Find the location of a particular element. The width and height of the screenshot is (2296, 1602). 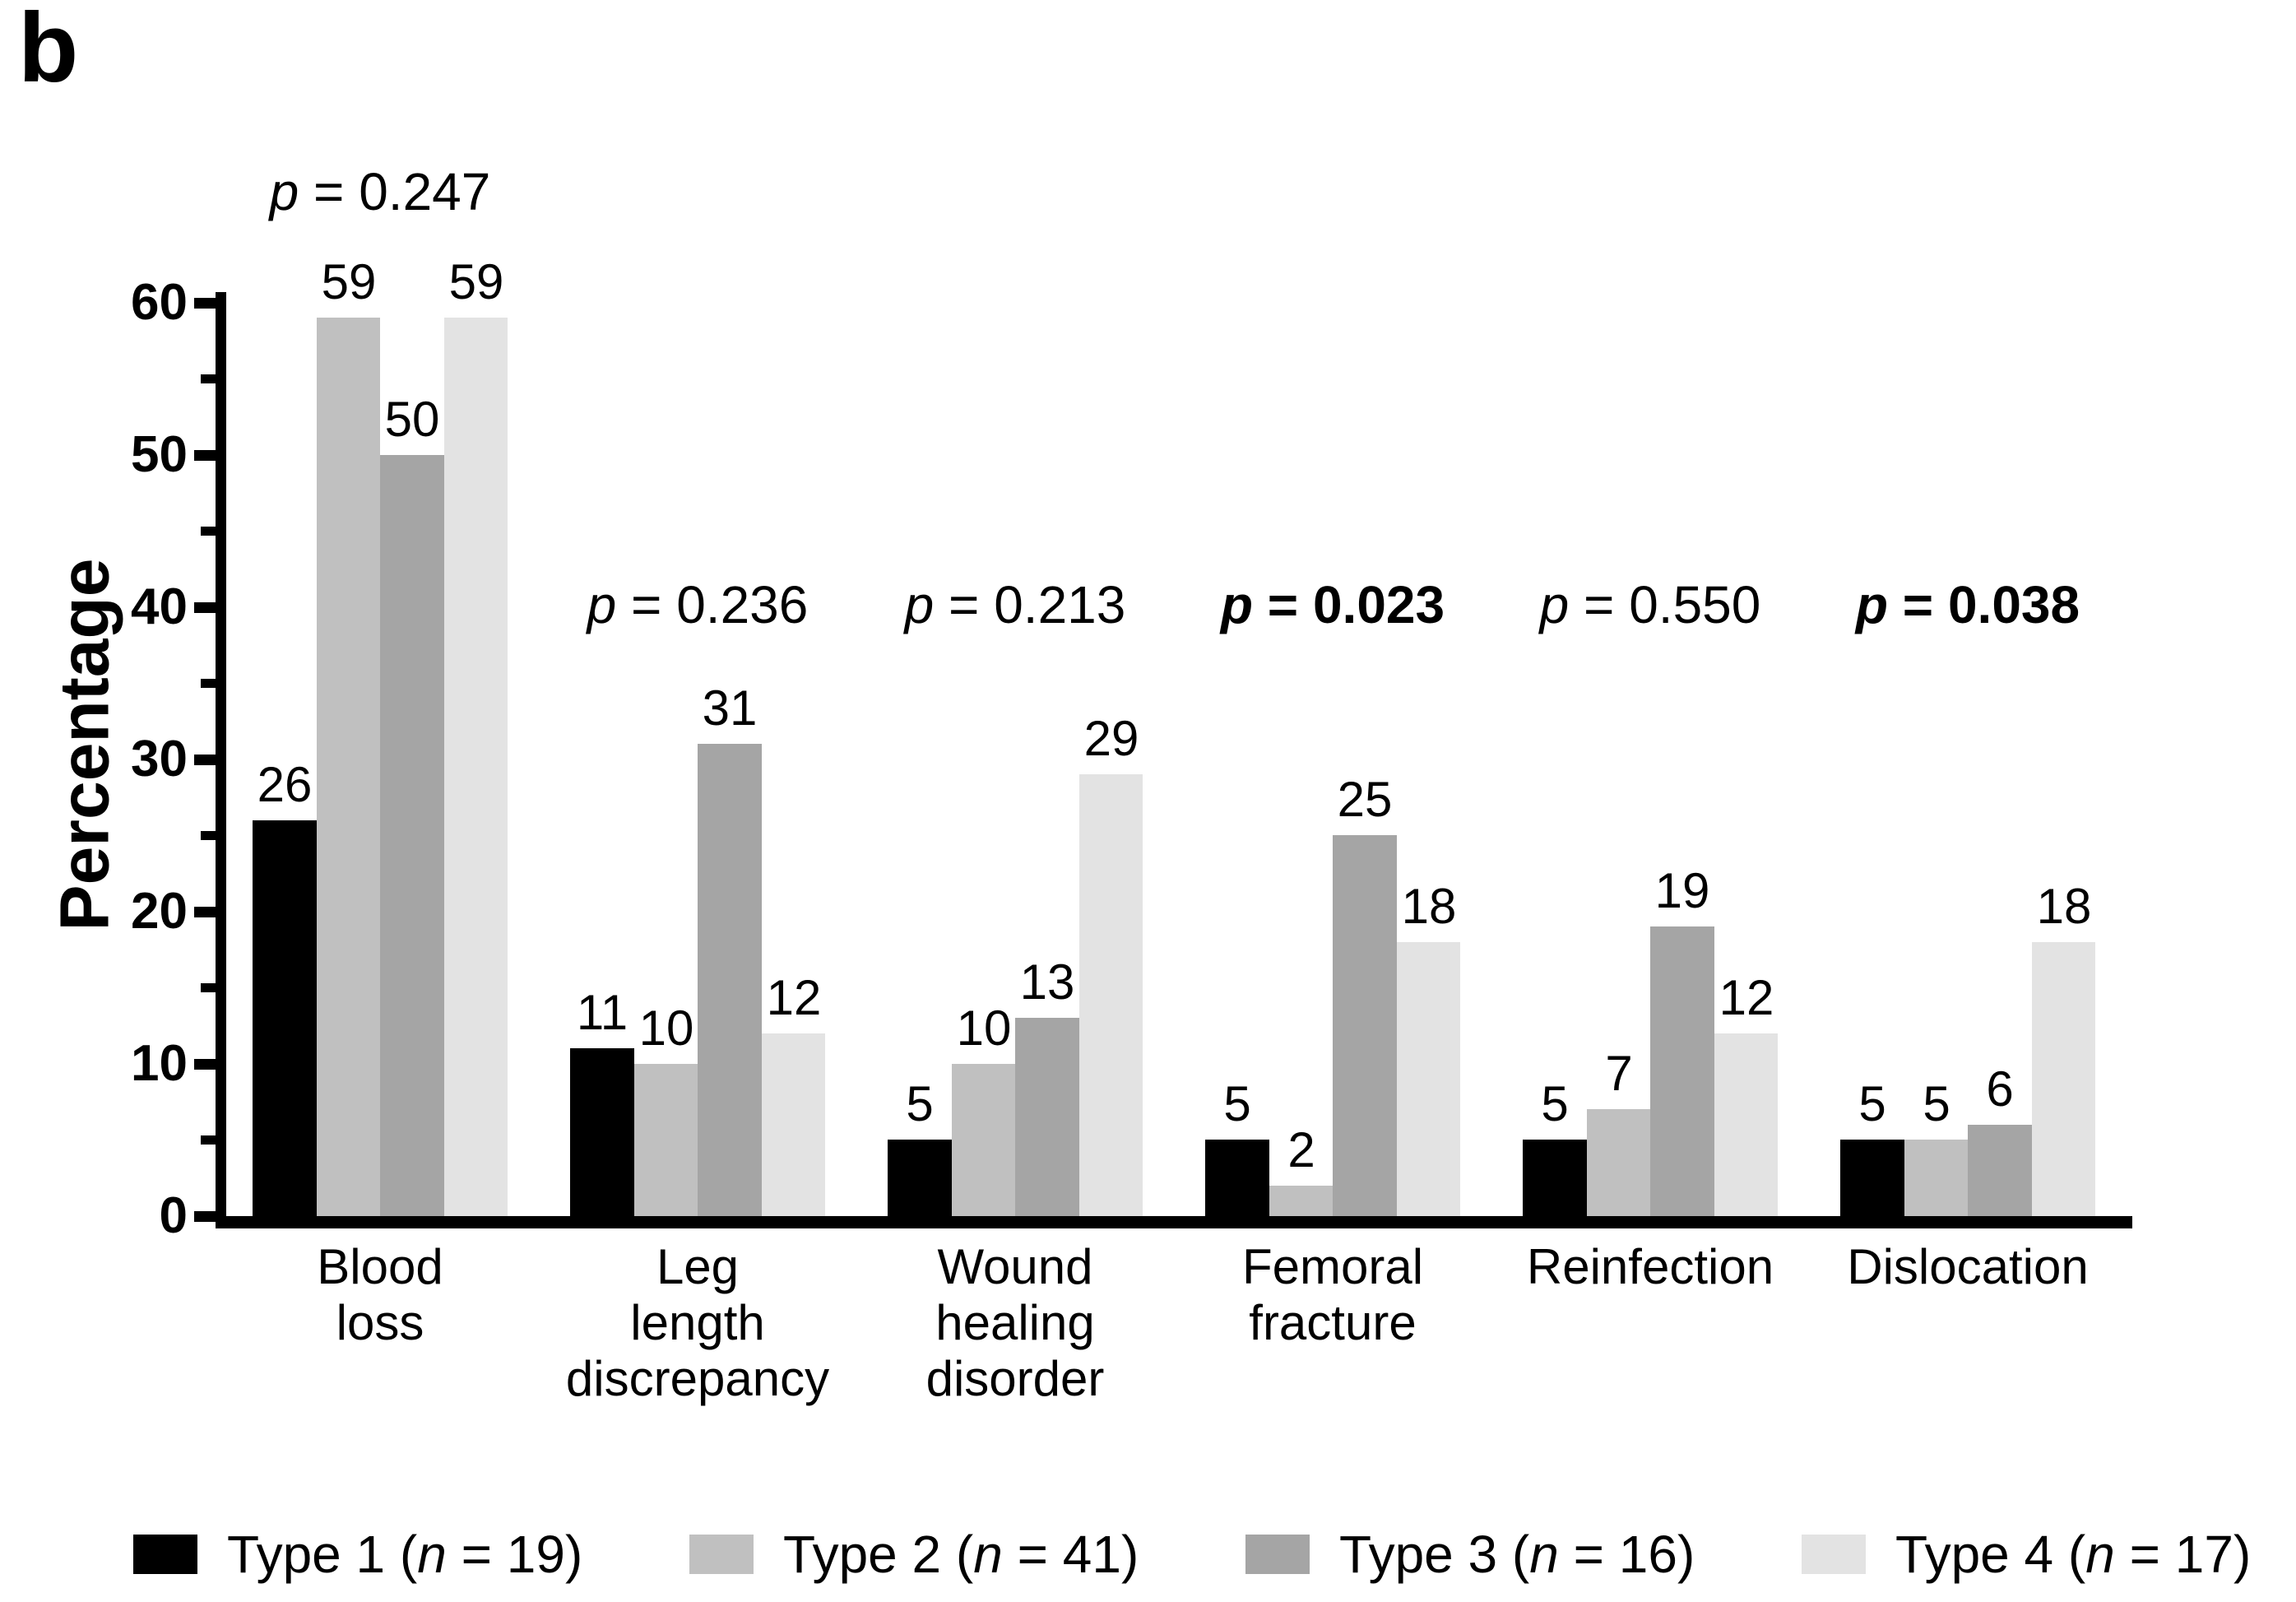

value-label-type-1-dislocation: 5 is located at coordinates (1872, 1103).